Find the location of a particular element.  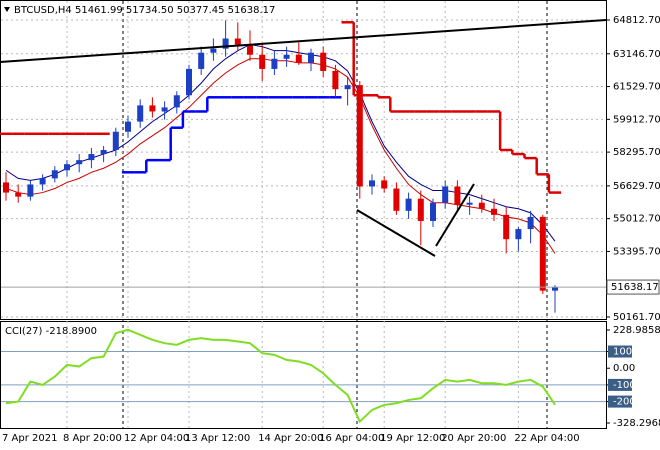

last-price-label: 51638.17 is located at coordinates (635, 287).